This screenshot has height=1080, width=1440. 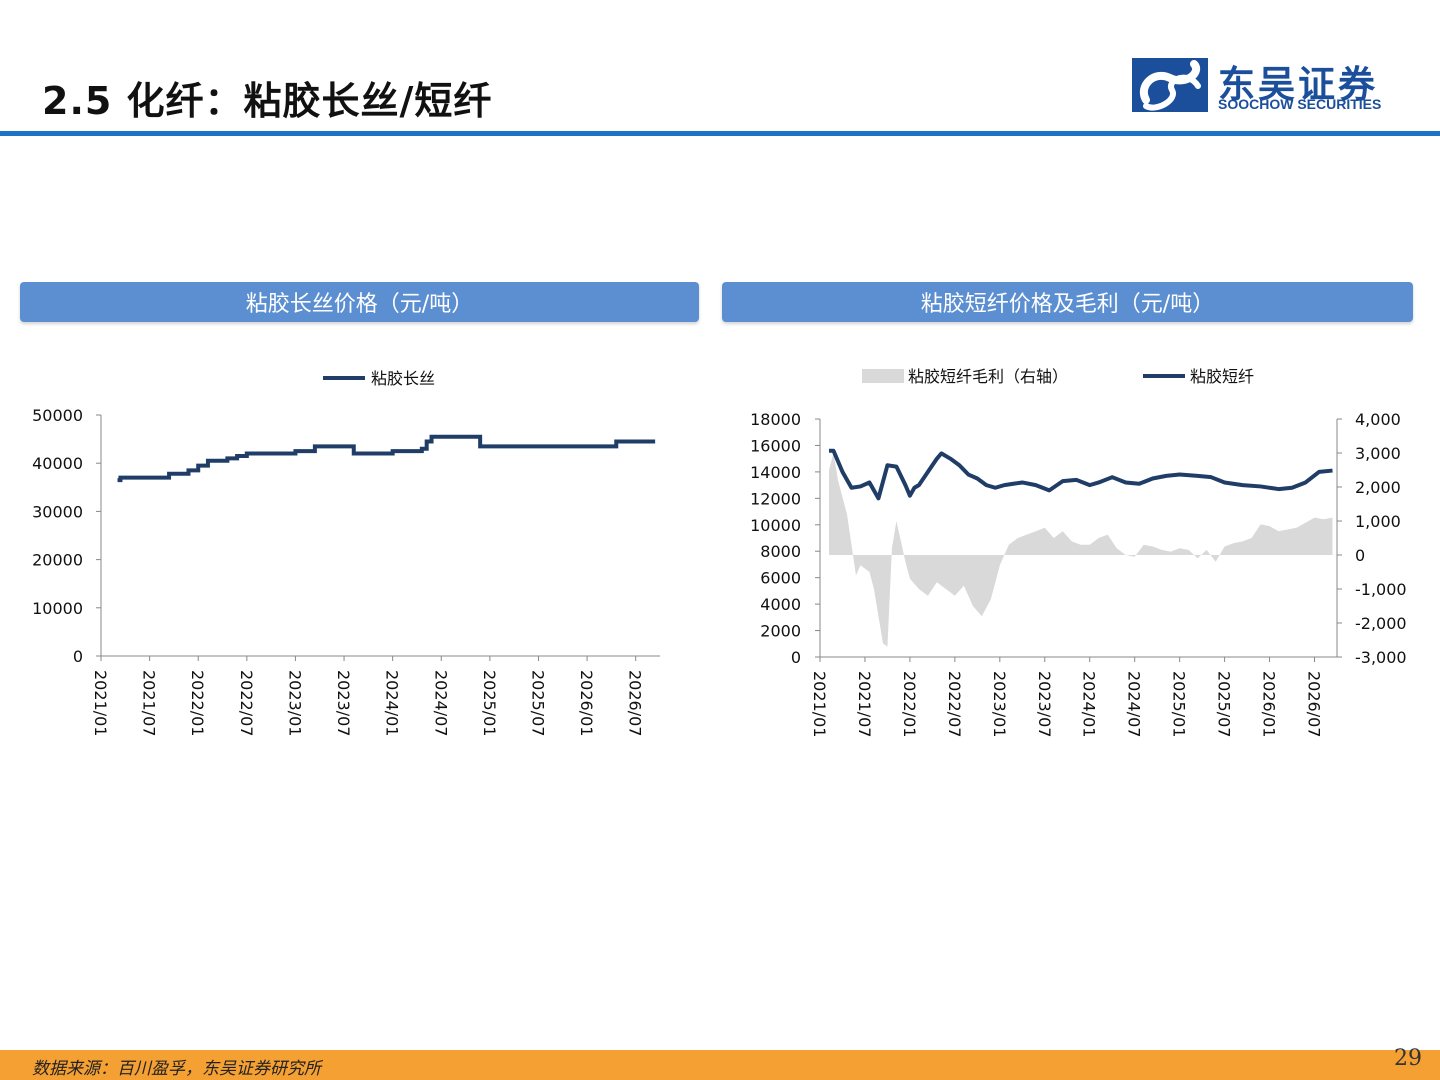 I want to click on y-tick-label-right: 1,000, so click(x=1378, y=521).